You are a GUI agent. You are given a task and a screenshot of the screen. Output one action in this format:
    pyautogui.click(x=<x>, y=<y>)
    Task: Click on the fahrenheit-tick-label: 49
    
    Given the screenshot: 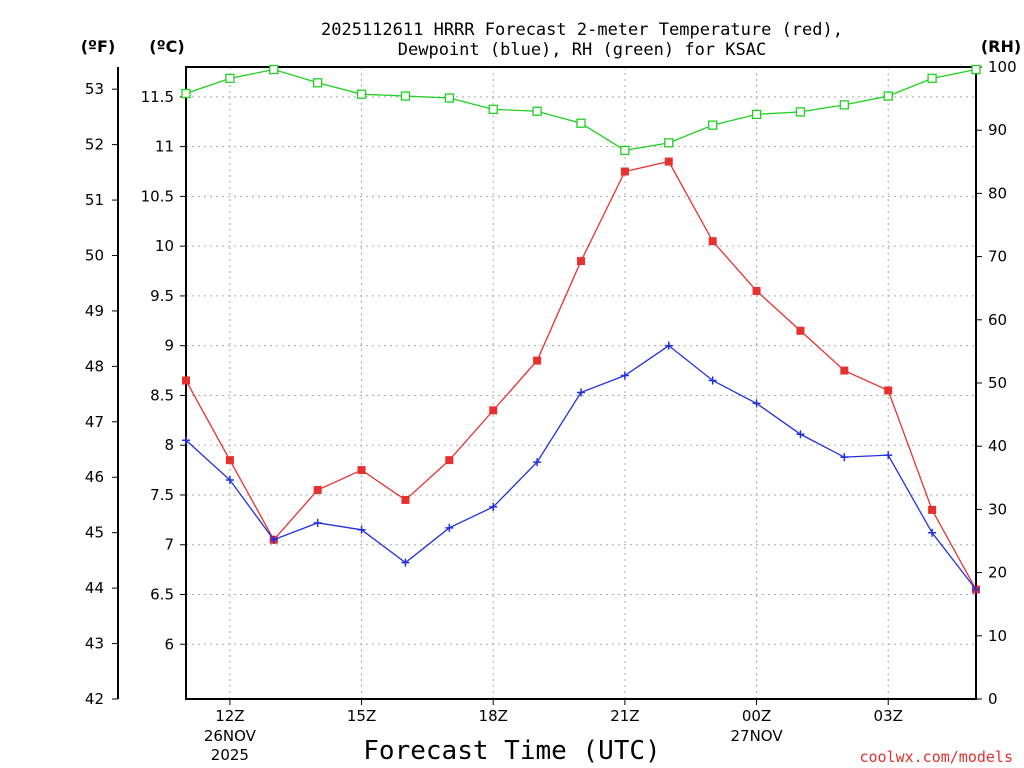 What is the action you would take?
    pyautogui.click(x=94, y=311)
    